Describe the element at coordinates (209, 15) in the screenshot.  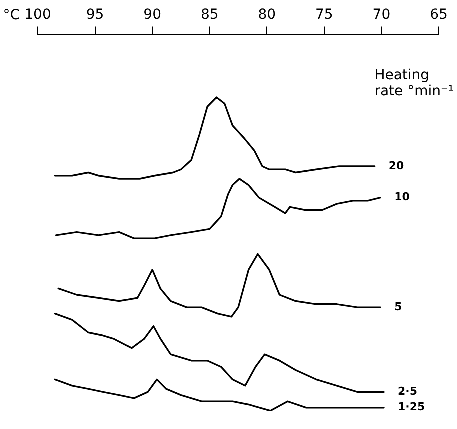
I see `x-tick-label: 85` at that location.